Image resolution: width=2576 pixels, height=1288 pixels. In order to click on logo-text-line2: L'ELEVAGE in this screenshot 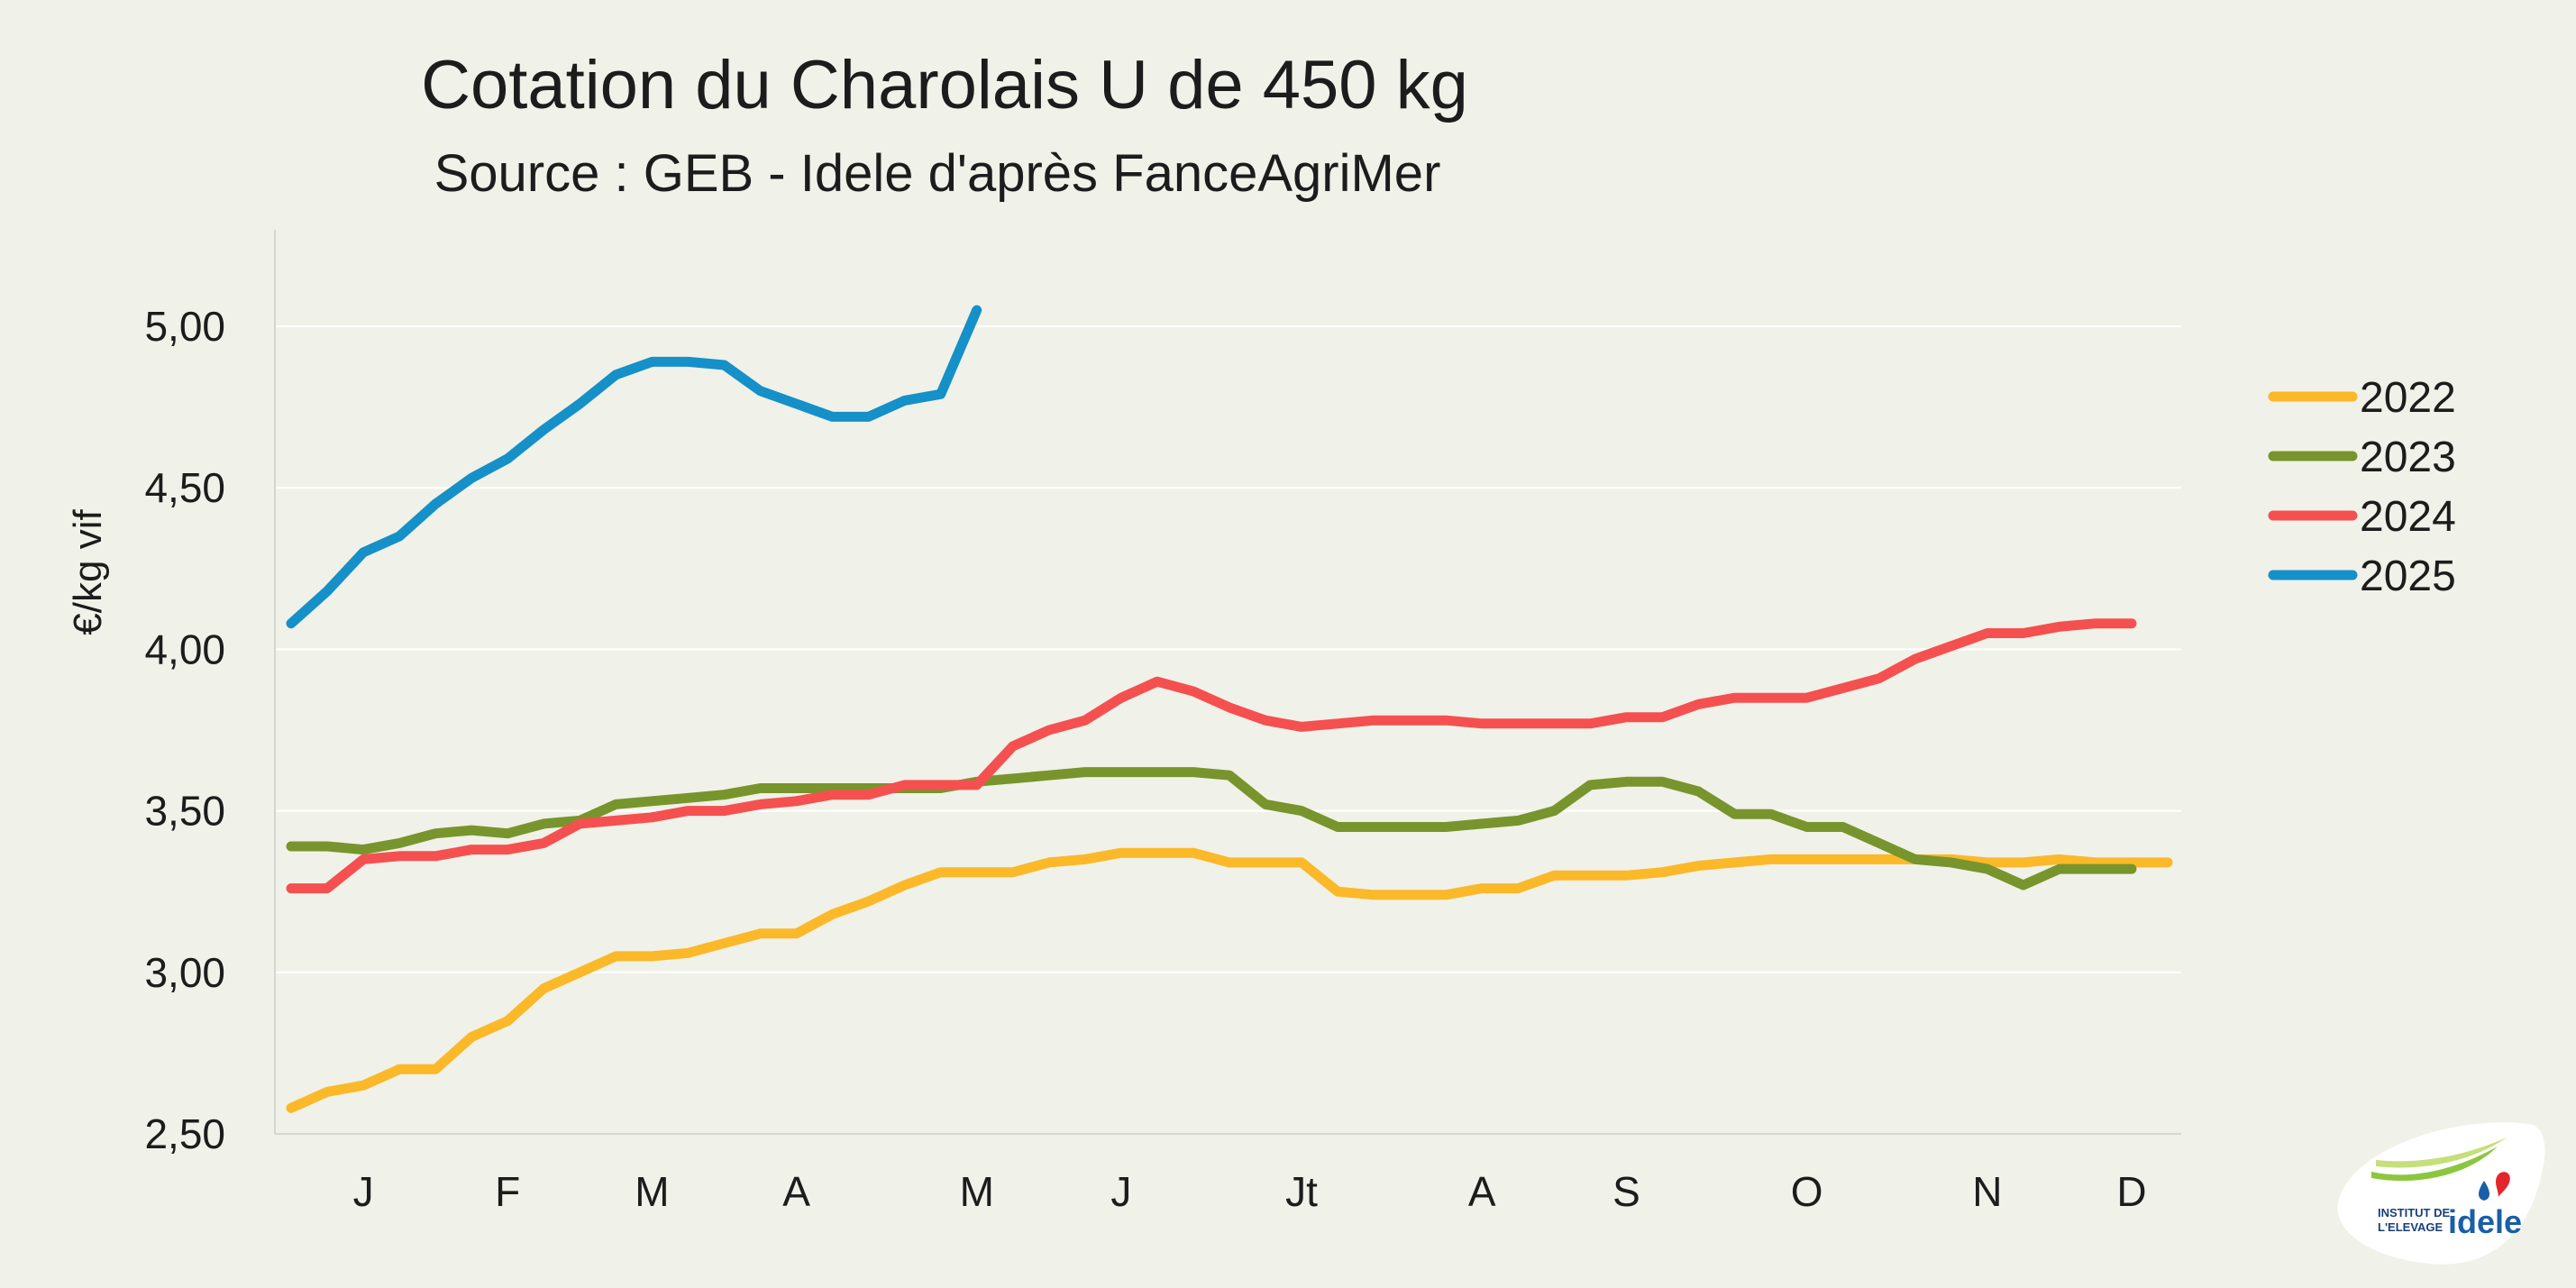, I will do `click(2411, 1227)`.